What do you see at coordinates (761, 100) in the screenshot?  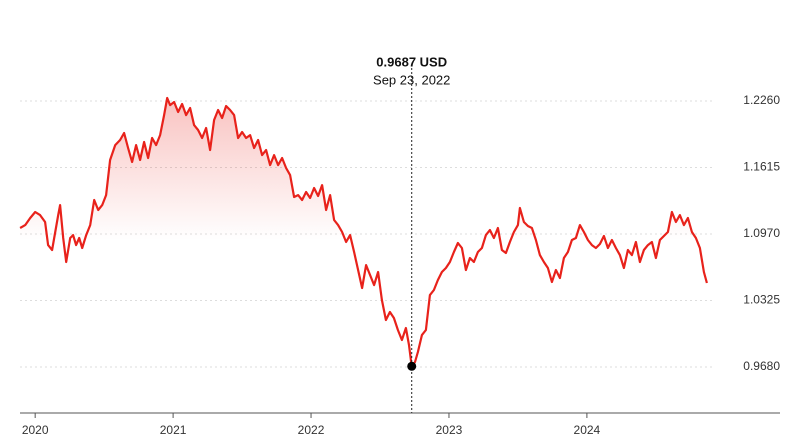 I see `y-tick-label: 1.2260` at bounding box center [761, 100].